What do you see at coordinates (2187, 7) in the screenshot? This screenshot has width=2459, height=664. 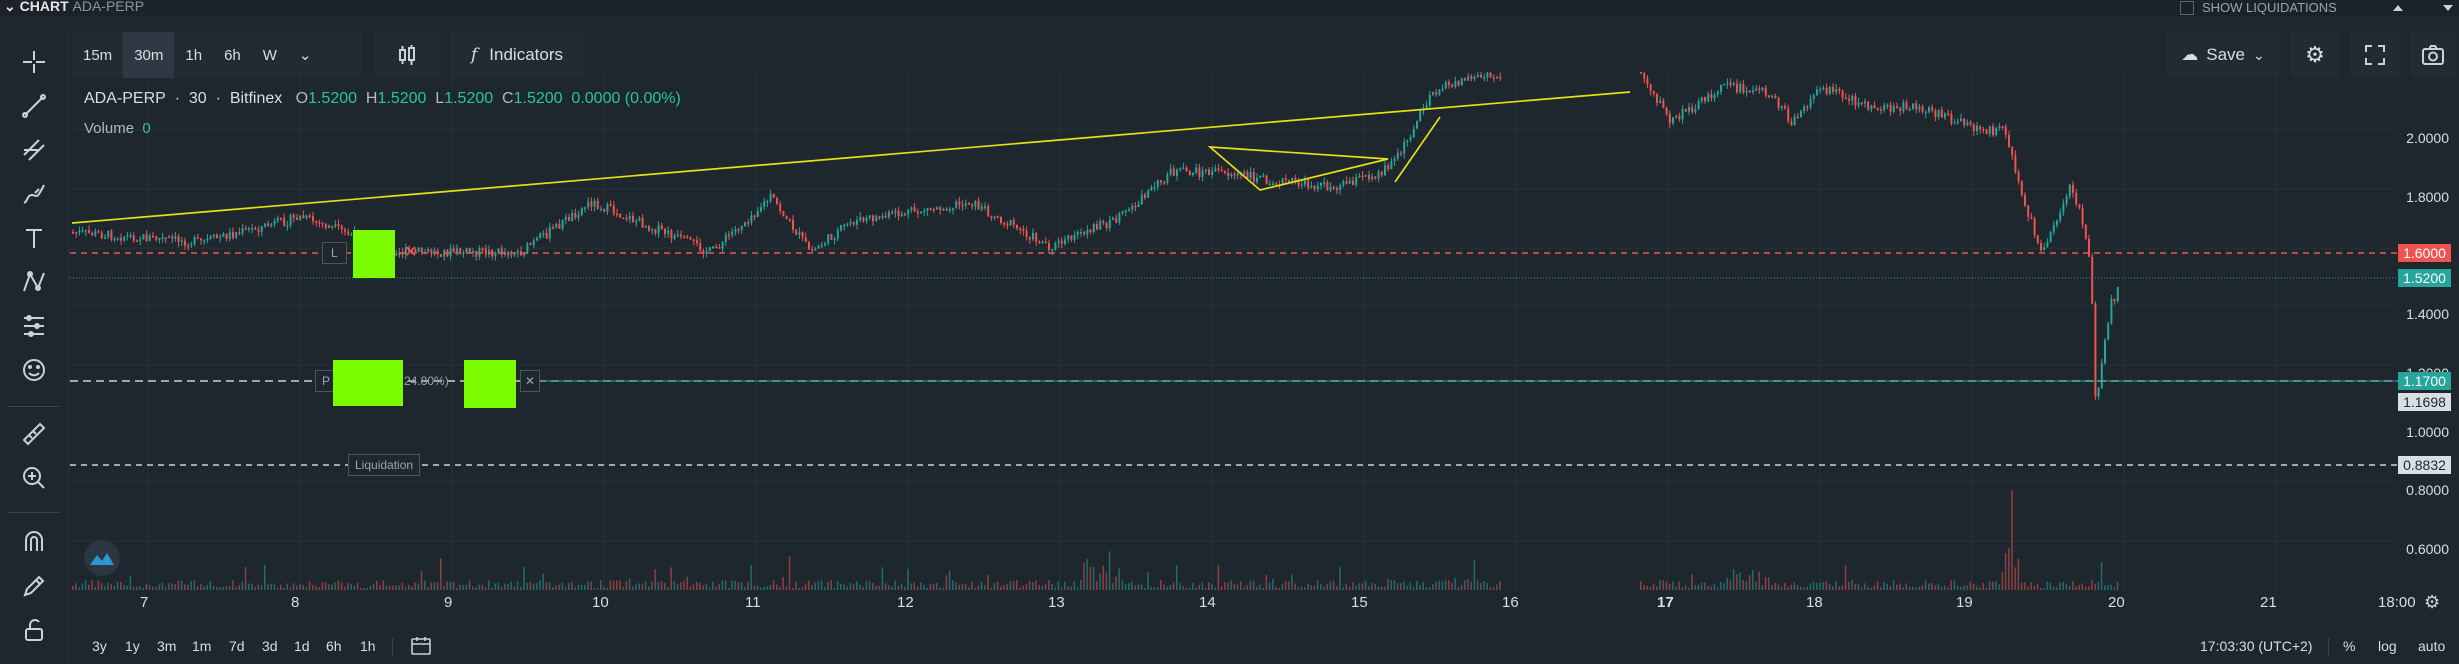 I see `checkbox-icon` at bounding box center [2187, 7].